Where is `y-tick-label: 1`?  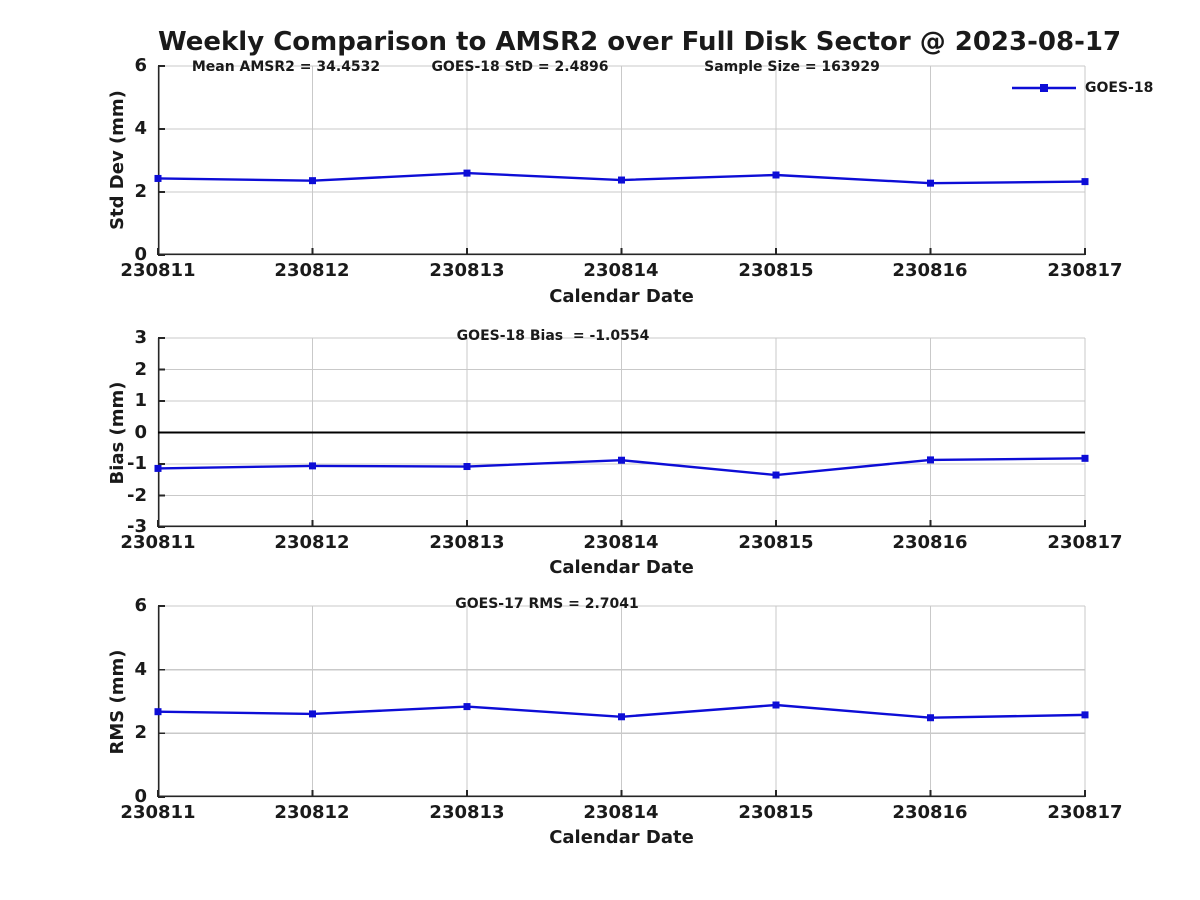 y-tick-label: 1 is located at coordinates (140, 400).